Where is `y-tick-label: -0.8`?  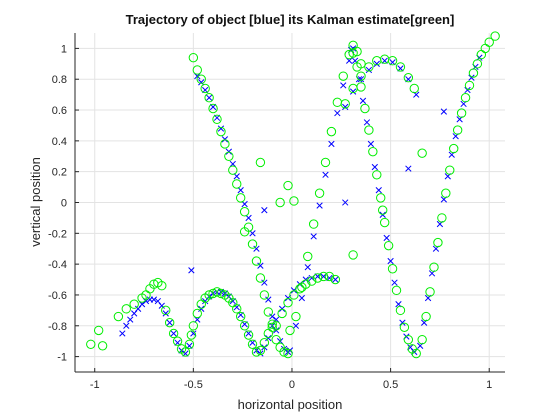
y-tick-label: -0.8 is located at coordinates (57, 327).